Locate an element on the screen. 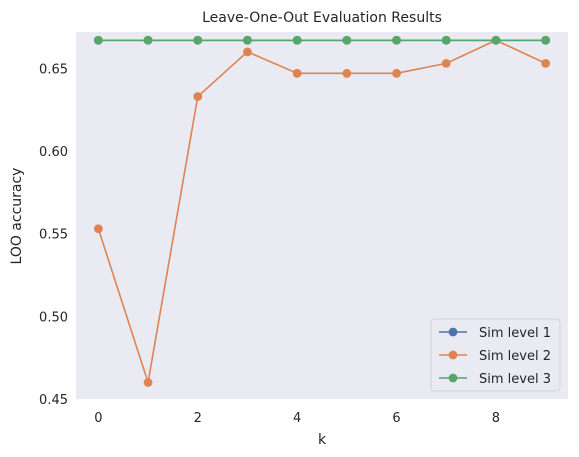 This screenshot has width=579, height=457. y-axis-ticks: 0.45 0.50 0.55 0.60 0.65 is located at coordinates (53, 235).